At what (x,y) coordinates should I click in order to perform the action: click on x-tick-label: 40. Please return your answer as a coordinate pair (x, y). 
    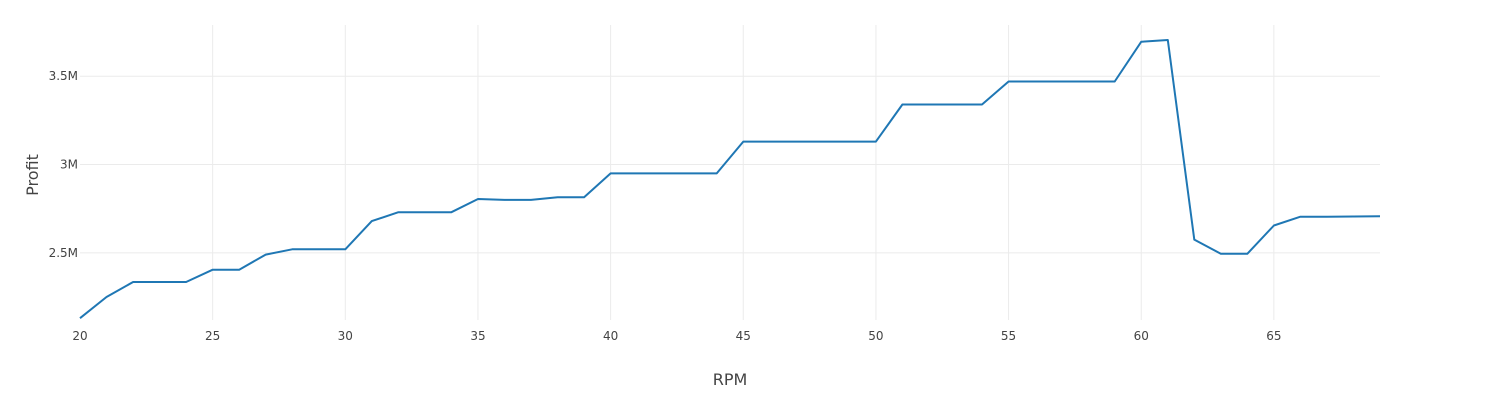
    Looking at the image, I should click on (610, 336).